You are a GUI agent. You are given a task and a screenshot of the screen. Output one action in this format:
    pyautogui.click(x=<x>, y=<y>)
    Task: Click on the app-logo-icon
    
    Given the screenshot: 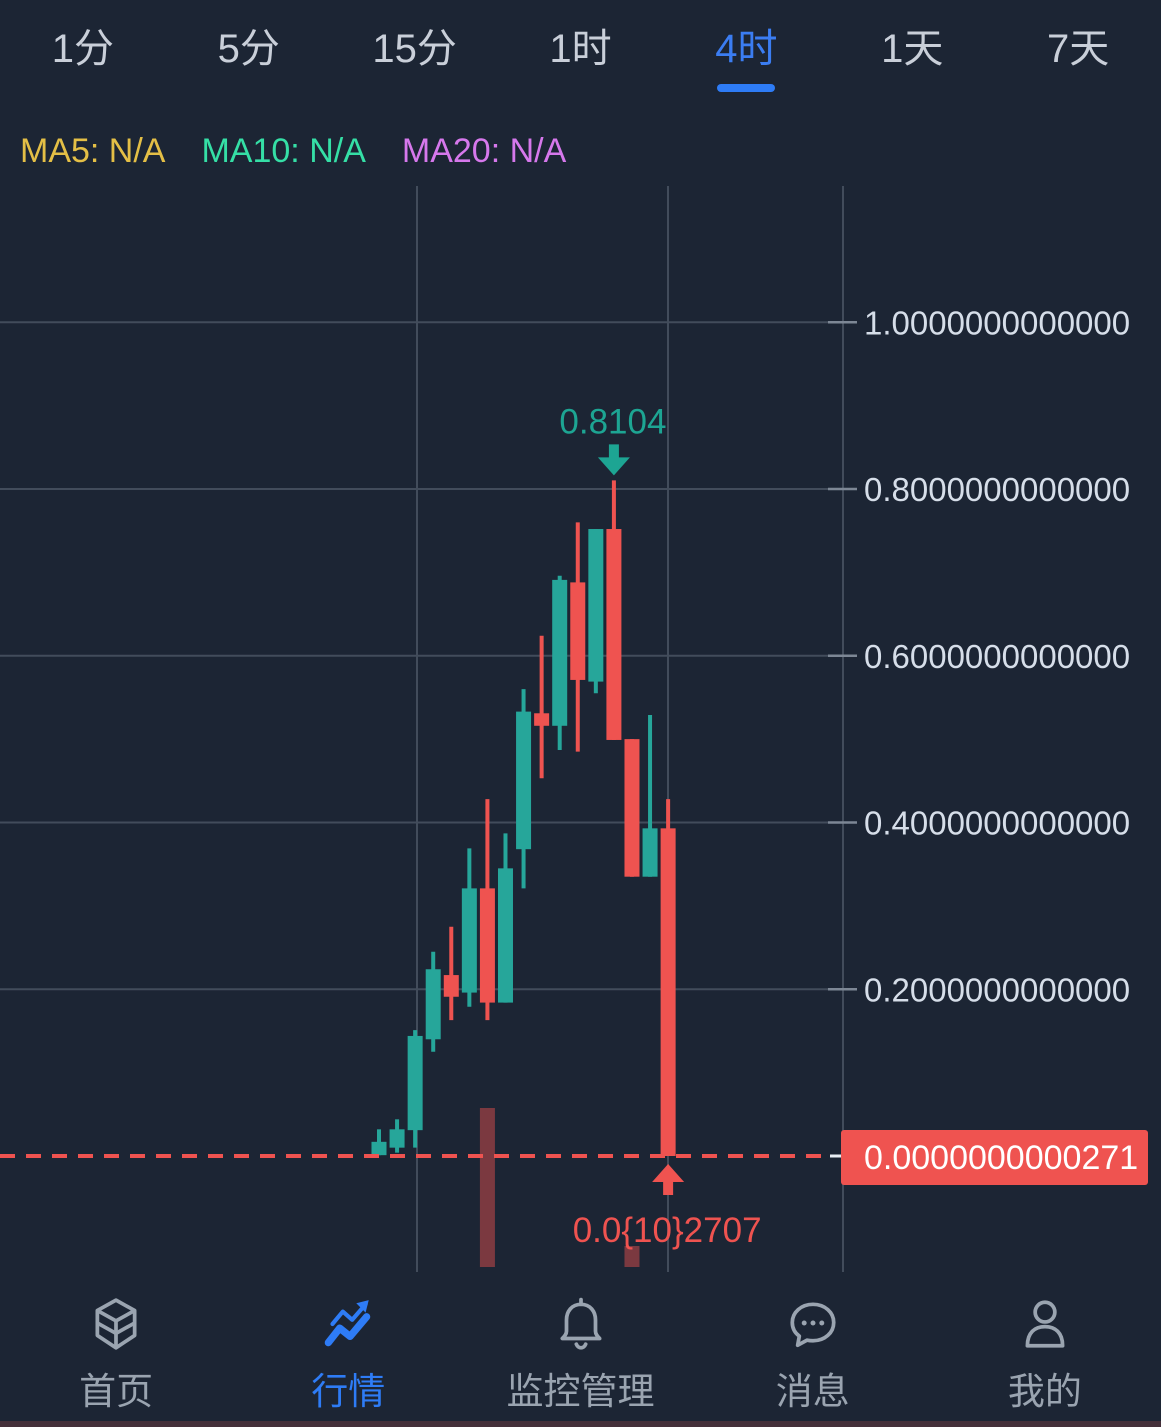 What is the action you would take?
    pyautogui.click(x=116, y=1324)
    